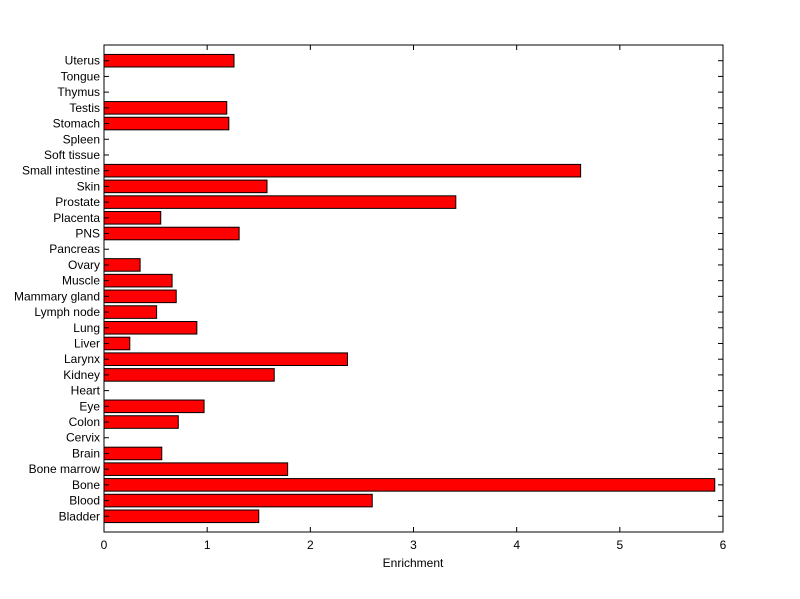  What do you see at coordinates (342, 170) in the screenshot?
I see `bar-small-intestine` at bounding box center [342, 170].